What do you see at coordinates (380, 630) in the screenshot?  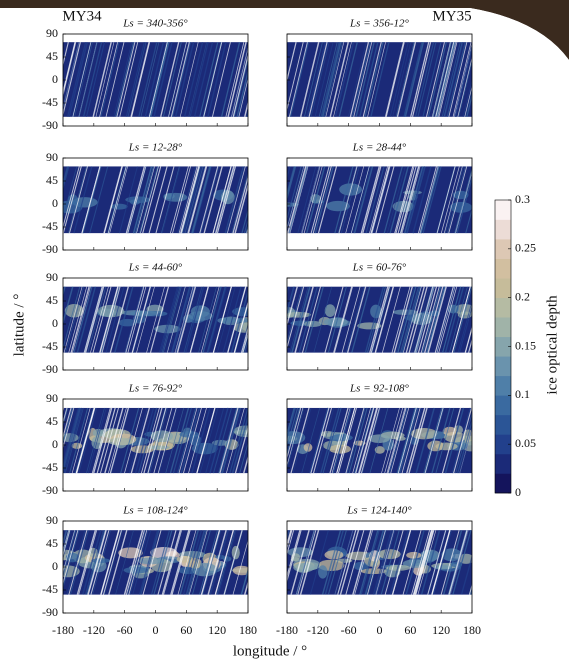 I see `x-tick-label: 0` at bounding box center [380, 630].